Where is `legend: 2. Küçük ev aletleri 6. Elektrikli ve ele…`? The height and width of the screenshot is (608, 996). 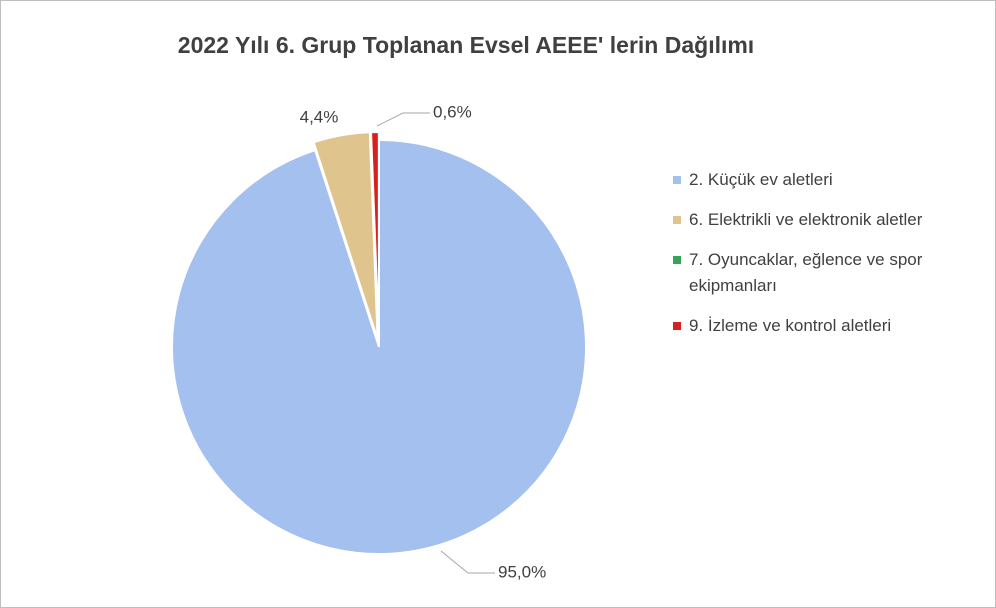 legend: 2. Küçük ev aletleri 6. Elektrikli ve ele… is located at coordinates (813, 260).